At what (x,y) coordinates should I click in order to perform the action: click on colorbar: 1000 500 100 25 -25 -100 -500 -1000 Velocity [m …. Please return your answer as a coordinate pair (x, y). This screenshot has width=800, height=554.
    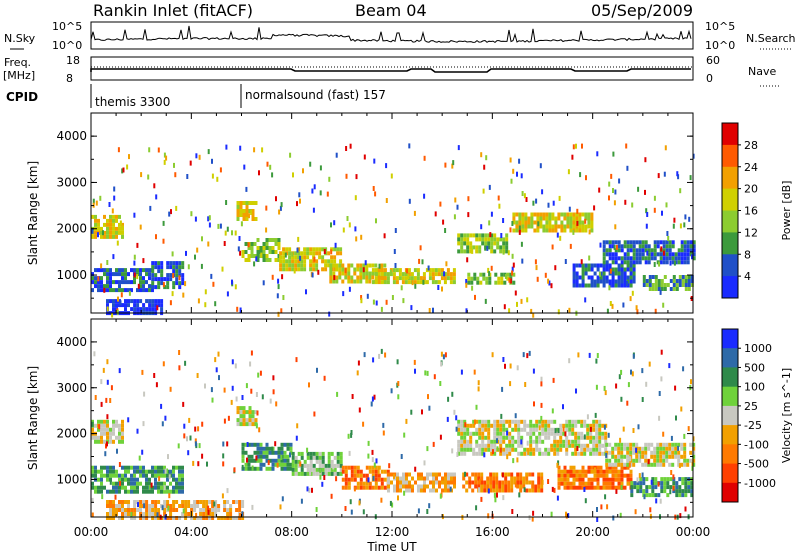
    Looking at the image, I should click on (757, 415).